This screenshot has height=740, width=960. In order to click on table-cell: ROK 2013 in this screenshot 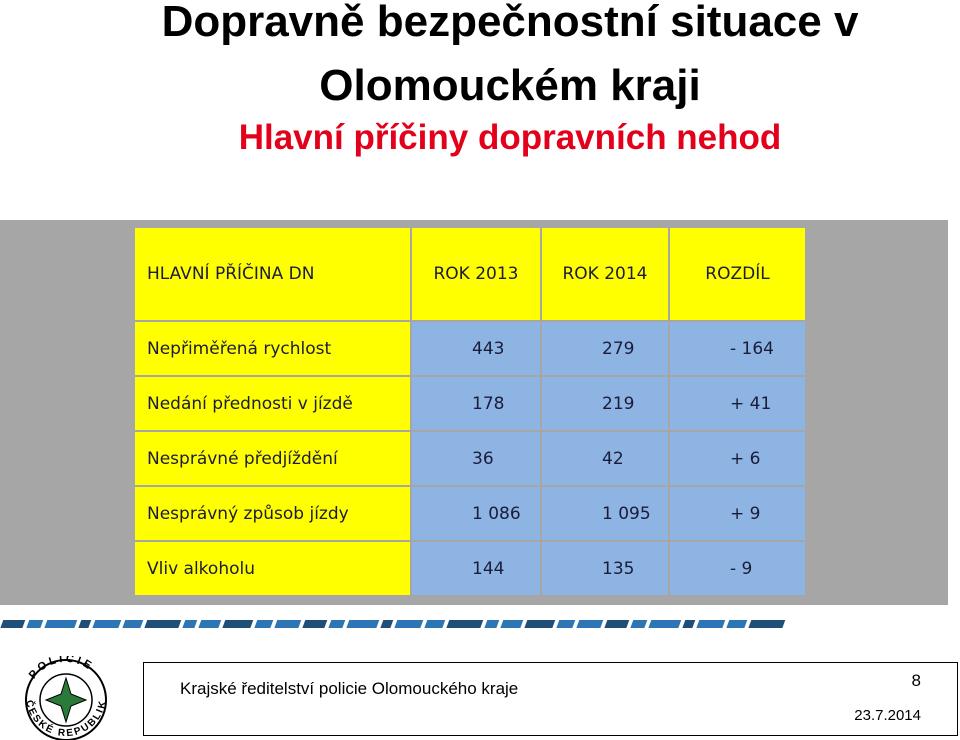, I will do `click(476, 274)`.